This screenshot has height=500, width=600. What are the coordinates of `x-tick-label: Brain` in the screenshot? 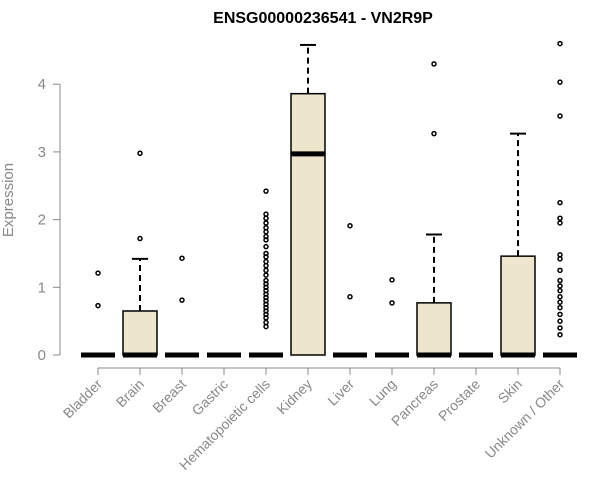 It's located at (130, 393).